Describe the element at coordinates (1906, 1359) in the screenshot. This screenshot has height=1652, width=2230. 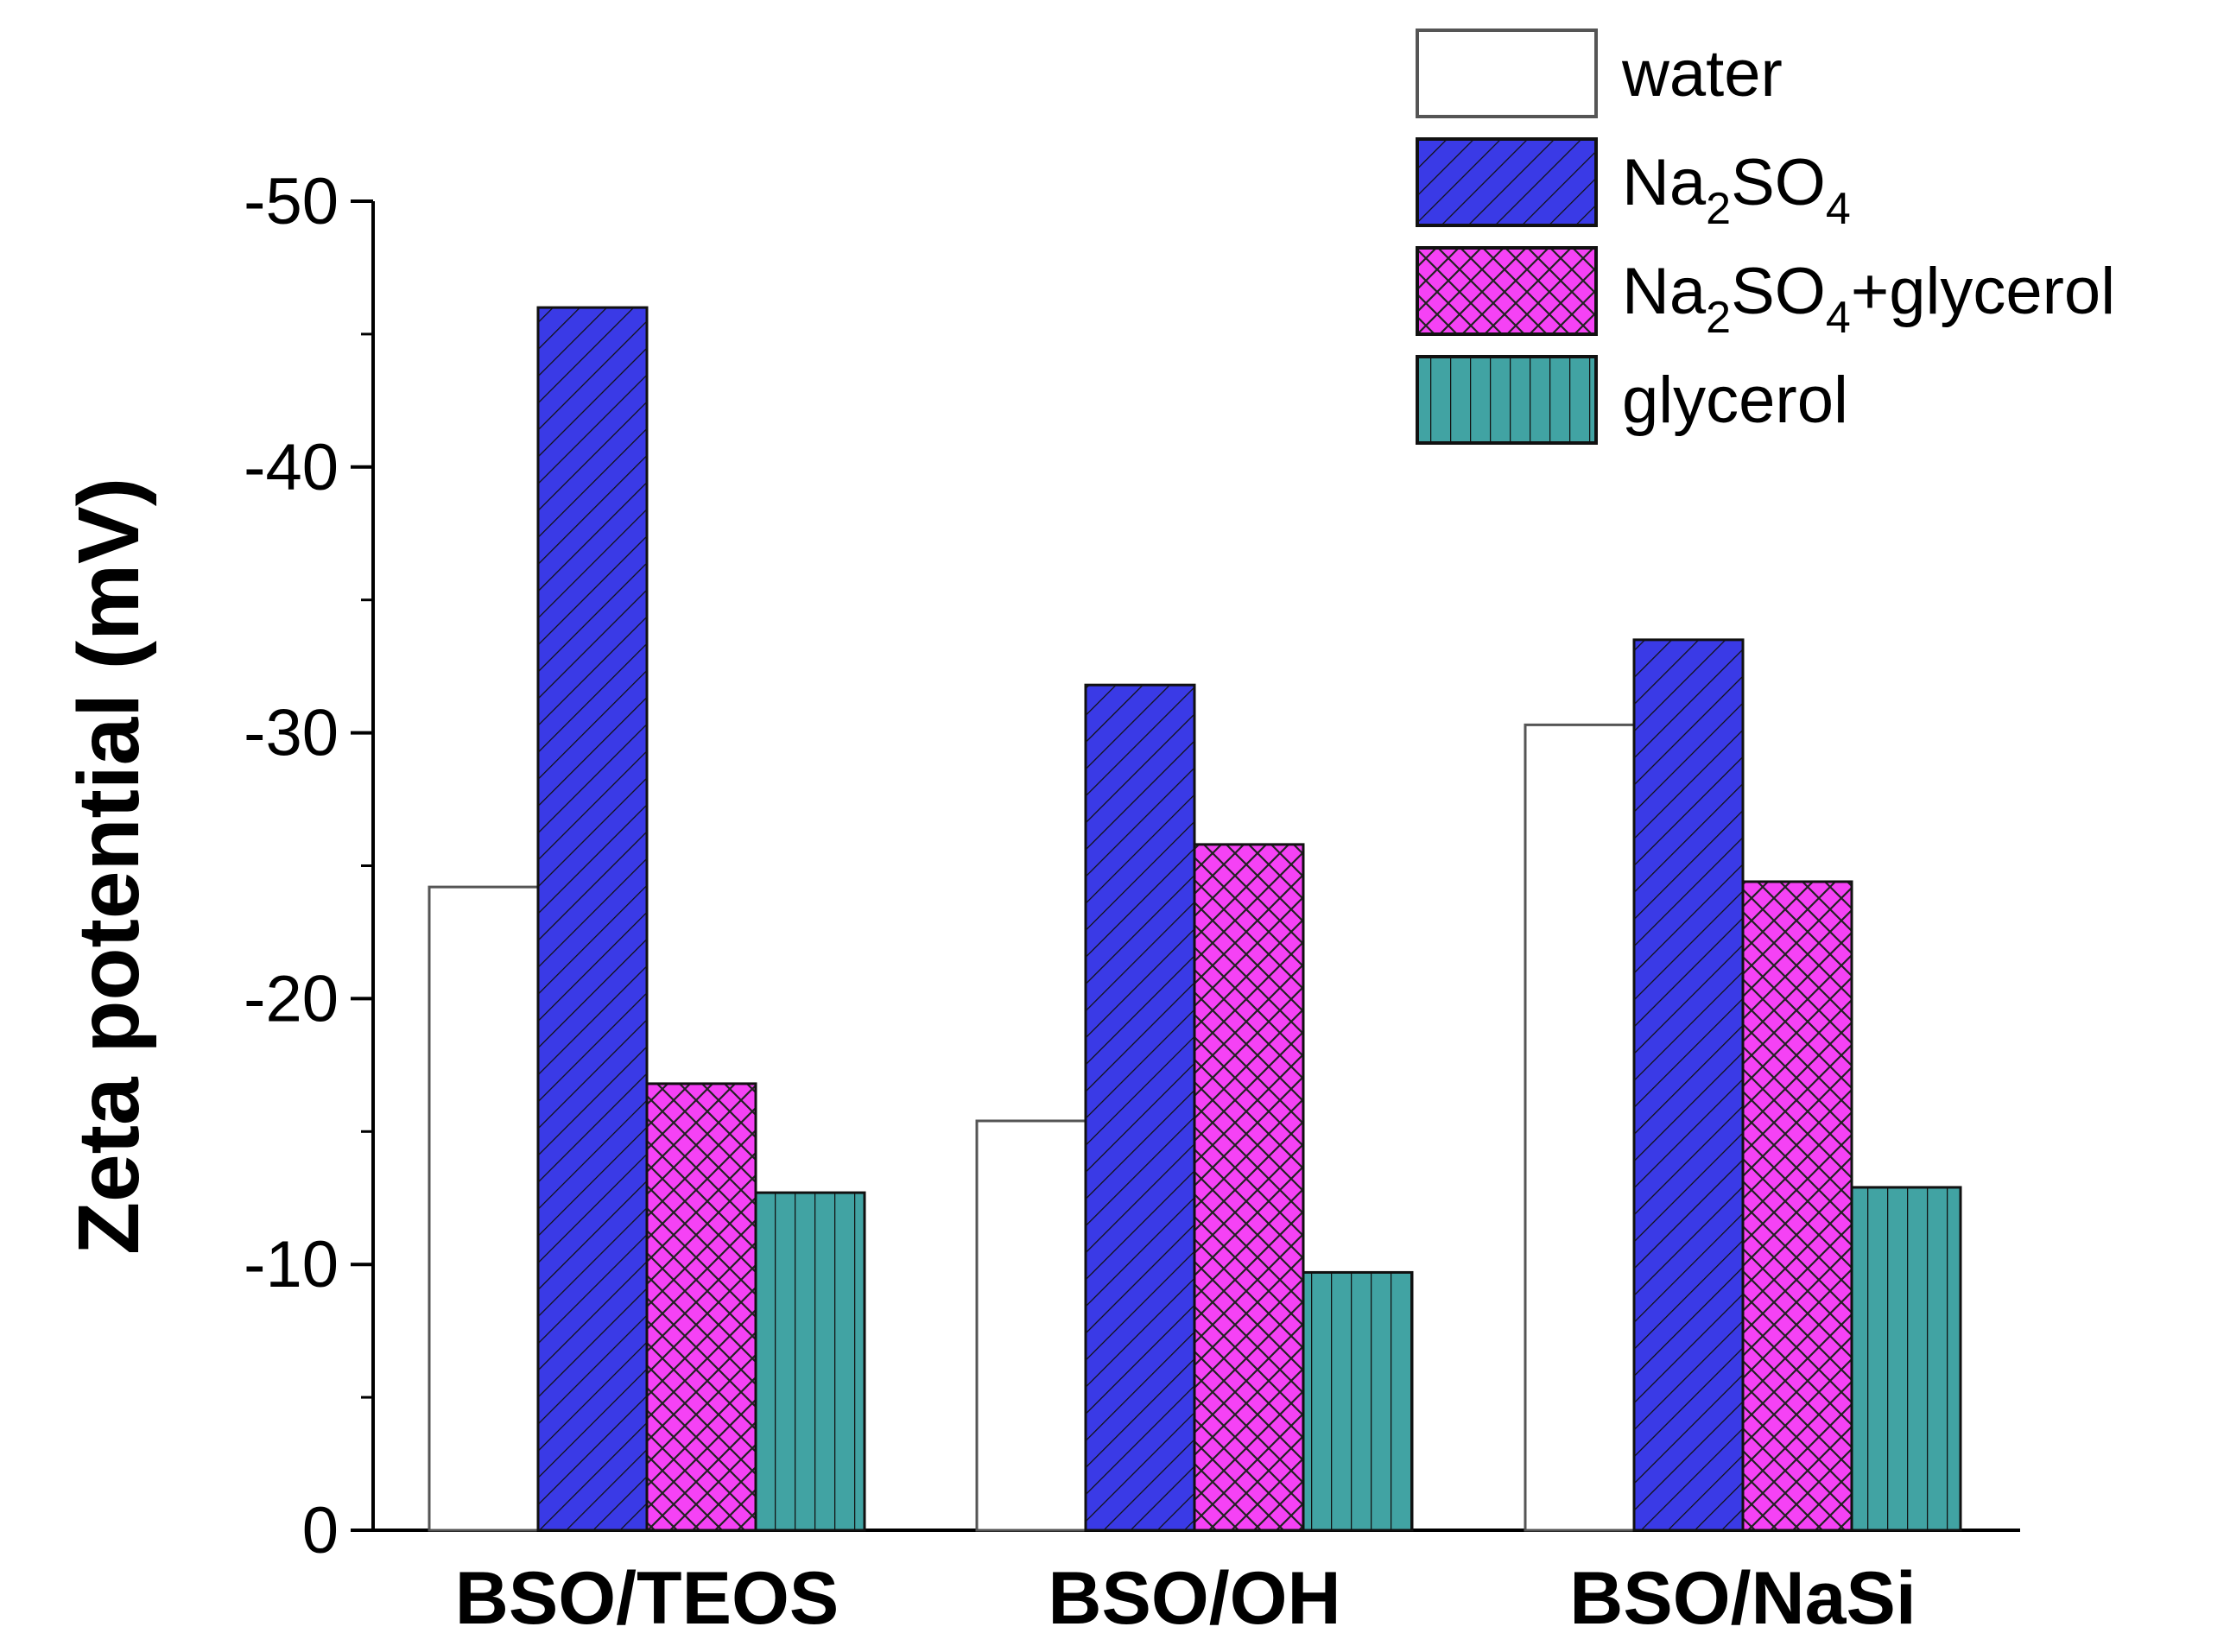
I see `bar-glycerol-bso-nasi` at that location.